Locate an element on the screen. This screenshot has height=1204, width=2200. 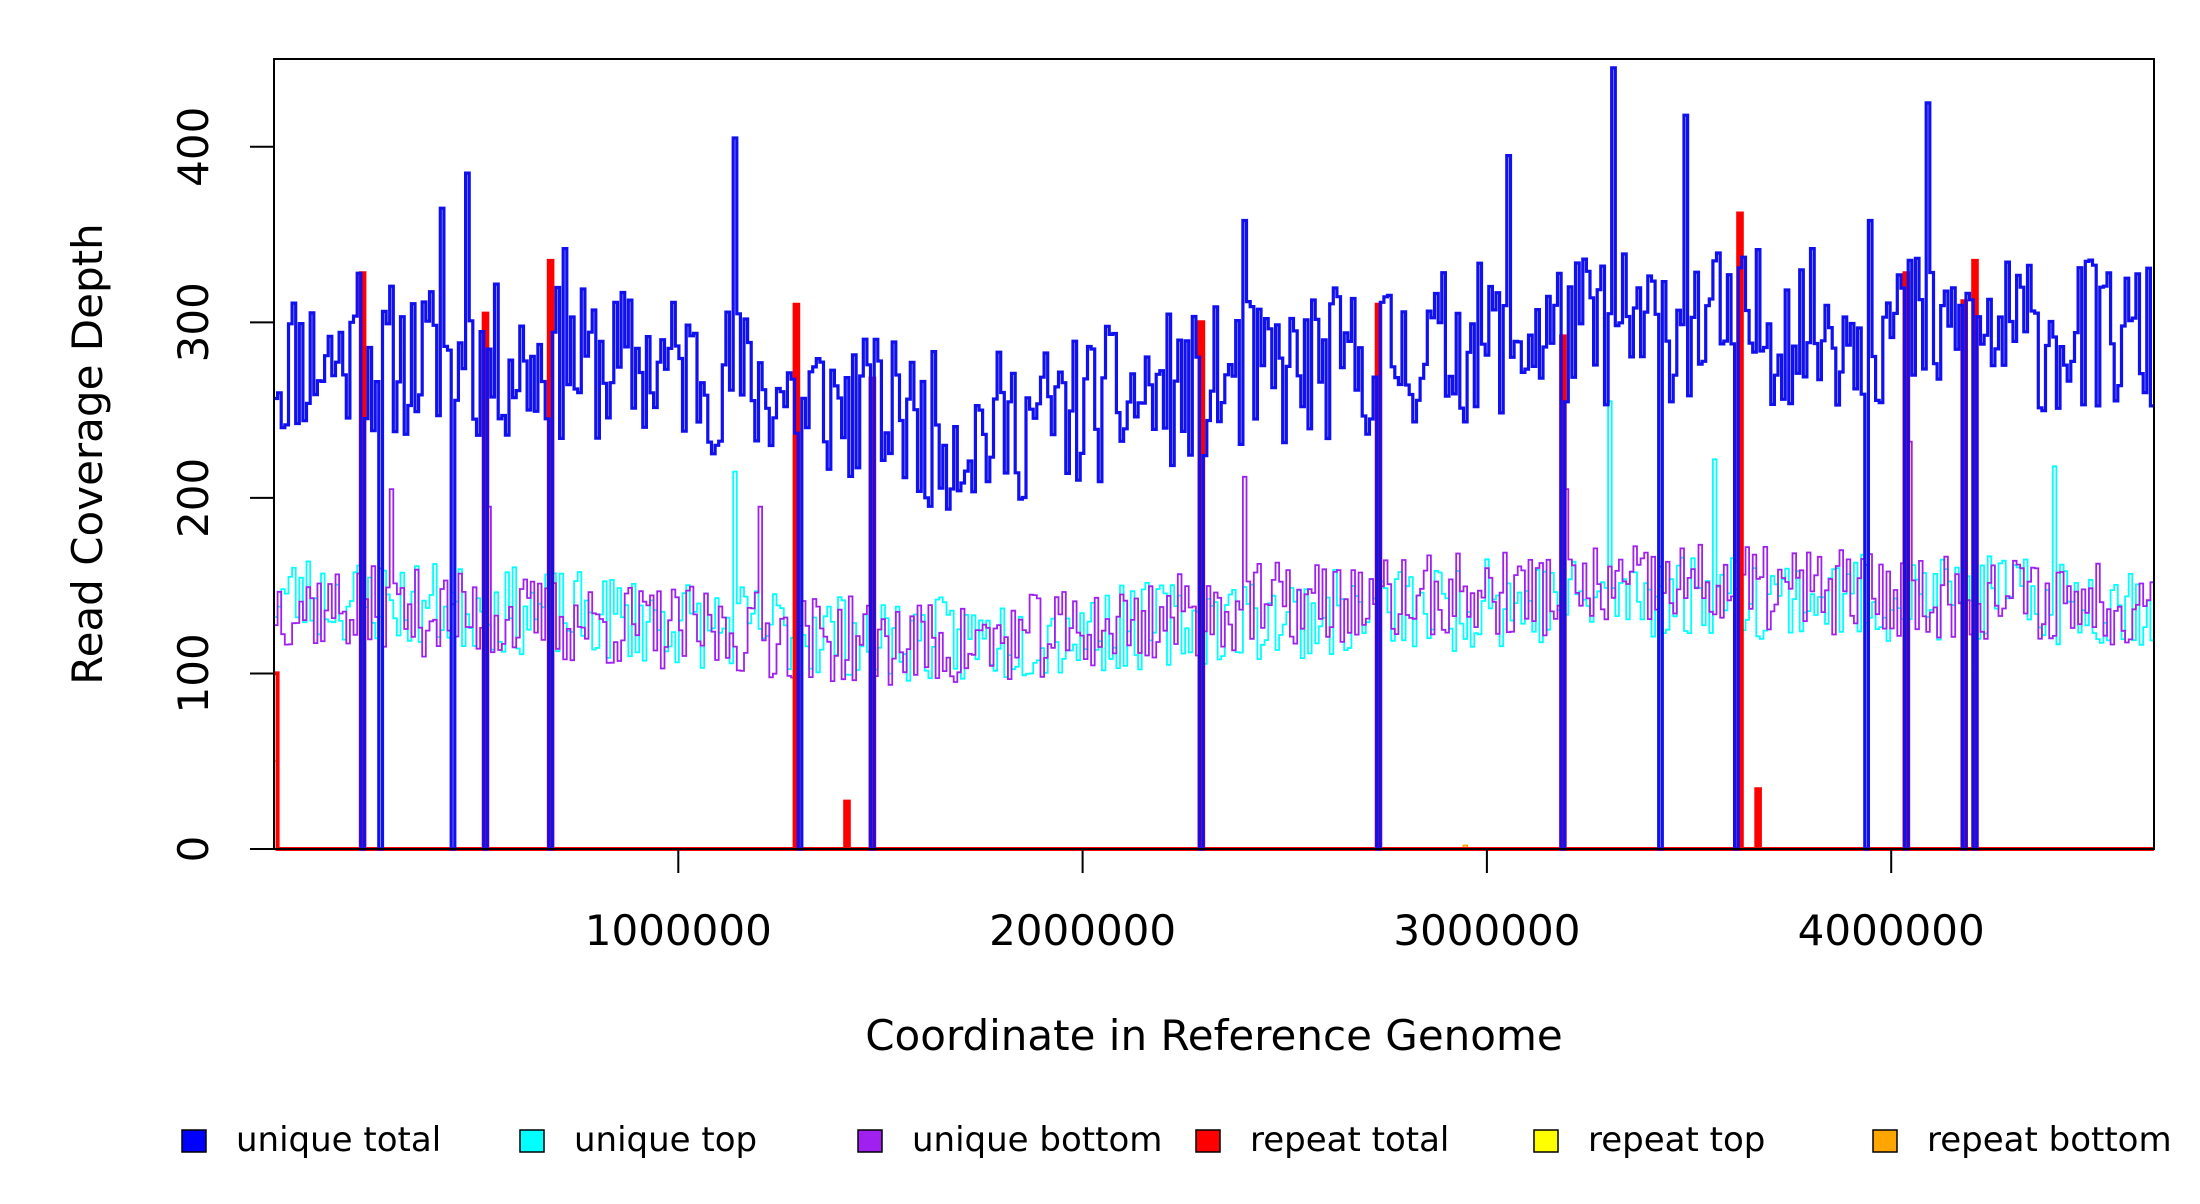
x-axis: 1000000 2000000 3000000 4000000 is located at coordinates (1285, 901).